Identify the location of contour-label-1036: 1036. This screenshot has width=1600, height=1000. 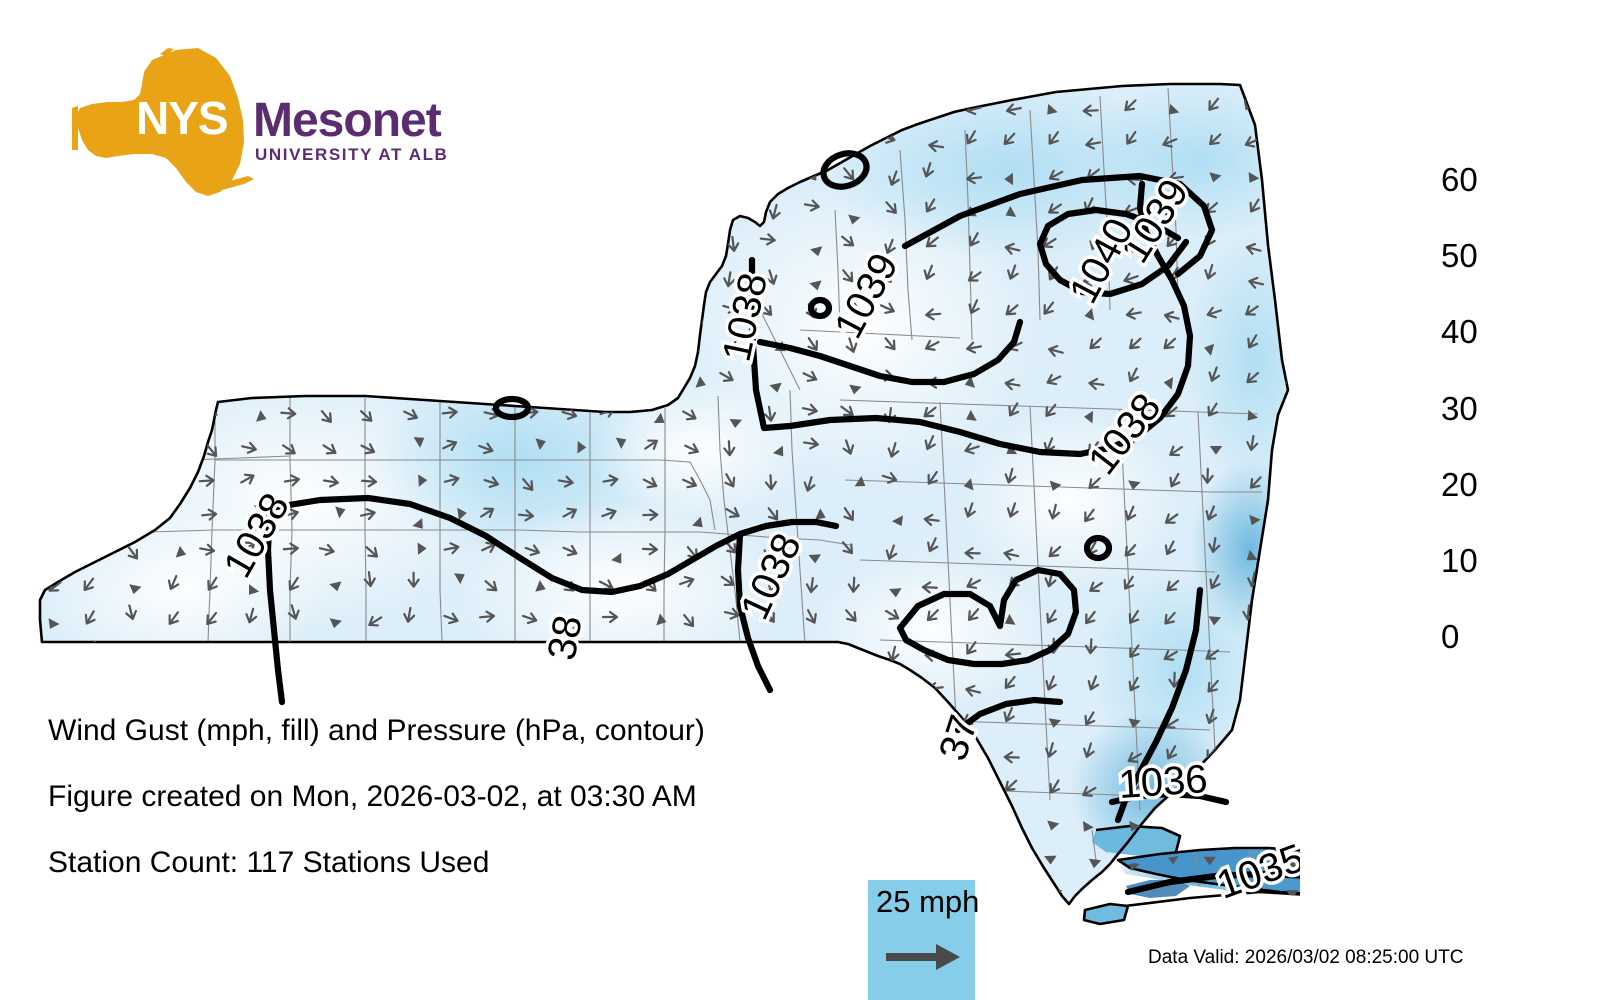
(1163, 782).